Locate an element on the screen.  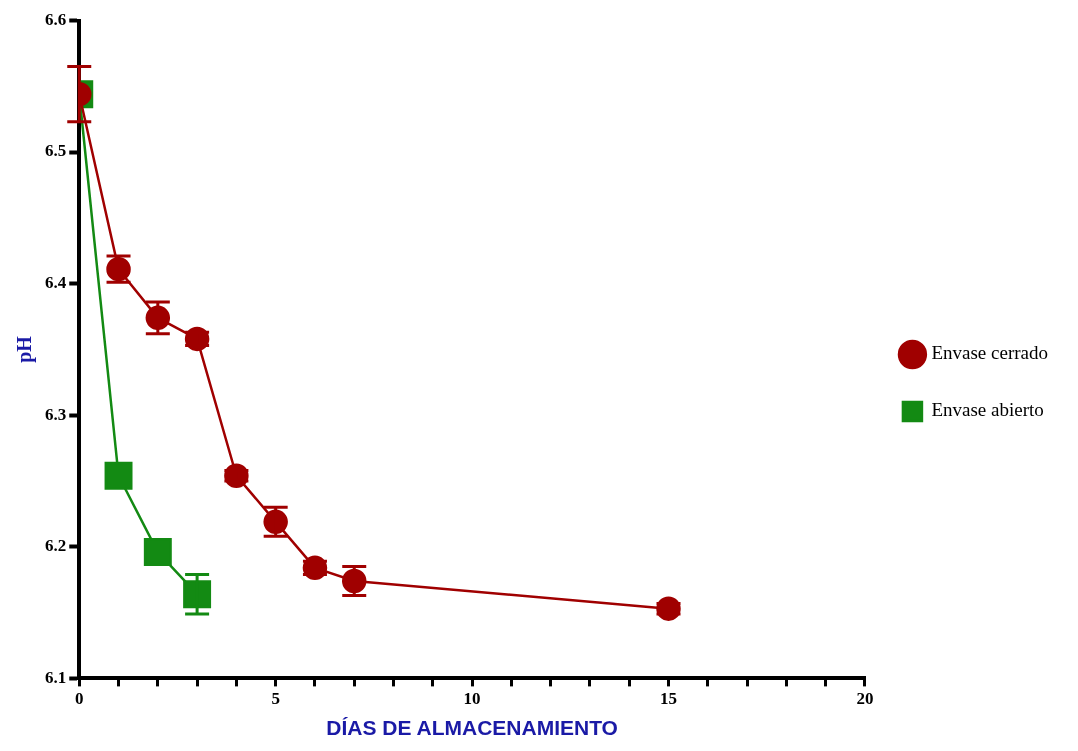
legend-label: Envase cerrado is located at coordinates (990, 353).